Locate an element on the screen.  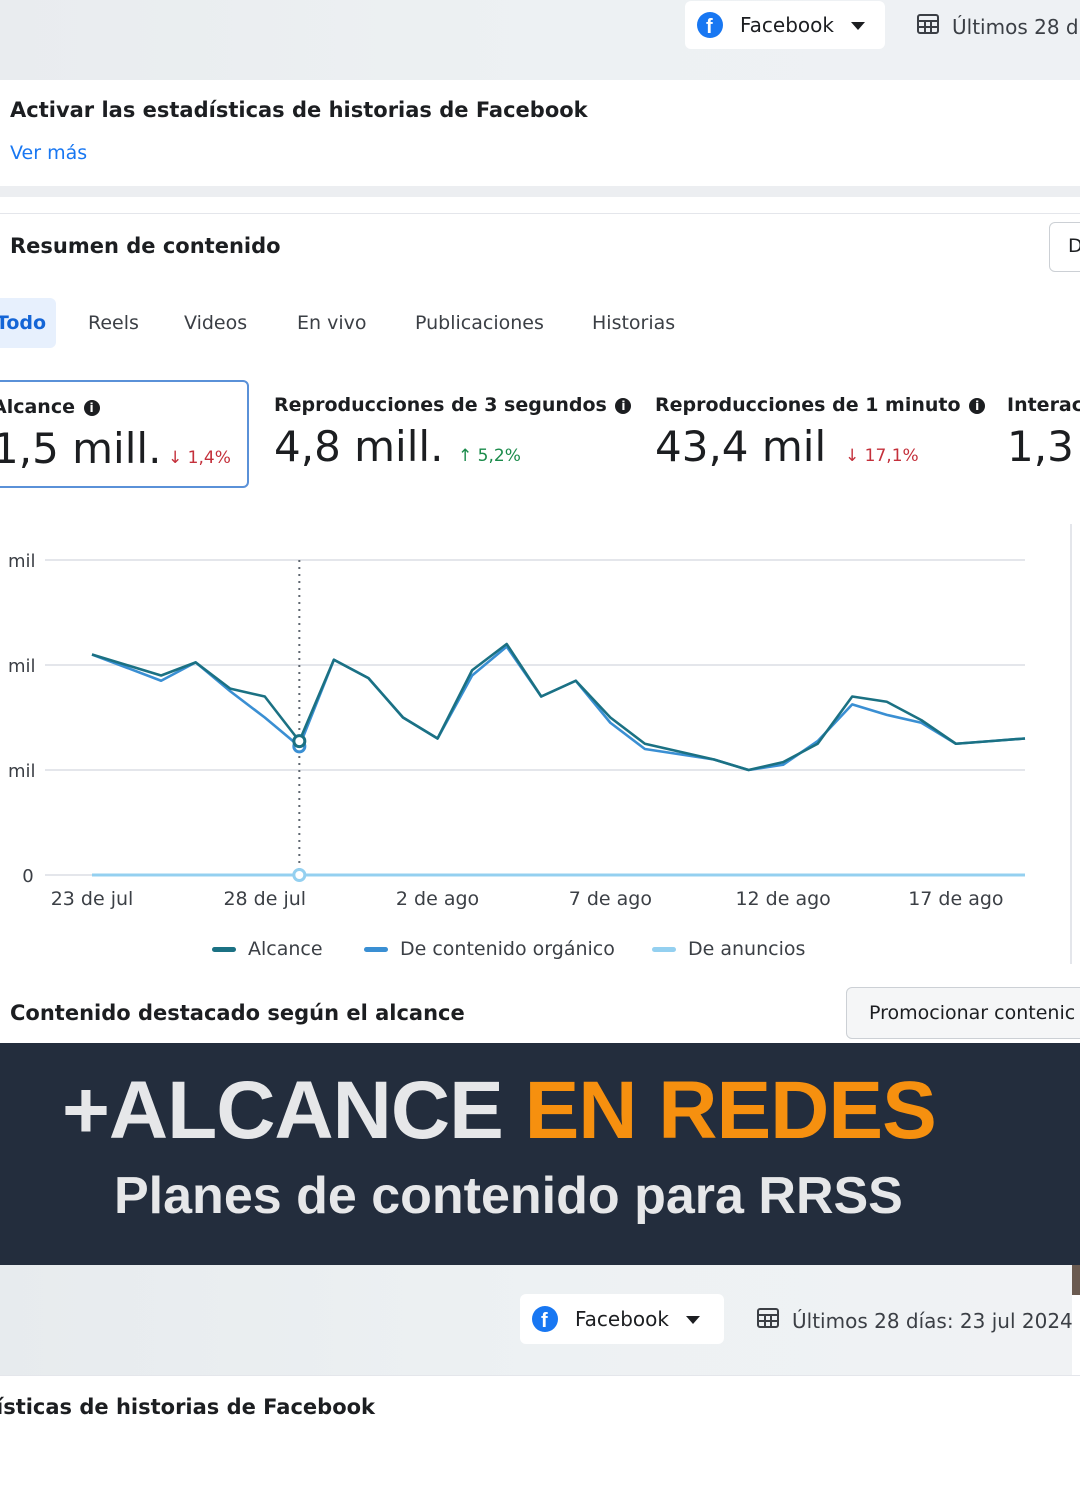
legend-label: Alcance is located at coordinates (285, 949).